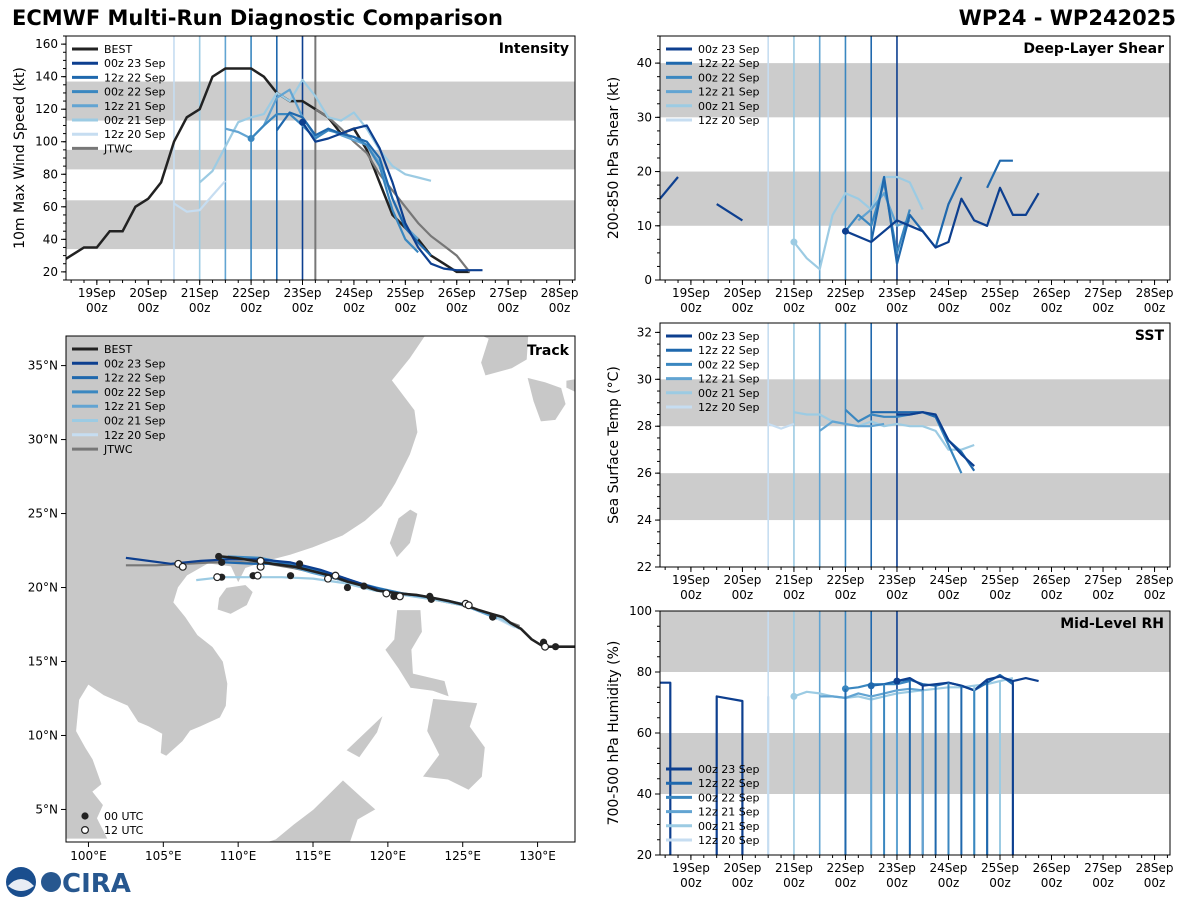 This screenshot has width=1200, height=900. Describe the element at coordinates (729, 364) in the screenshot. I see `sst-legend-label: 00z 22 Sep` at that location.